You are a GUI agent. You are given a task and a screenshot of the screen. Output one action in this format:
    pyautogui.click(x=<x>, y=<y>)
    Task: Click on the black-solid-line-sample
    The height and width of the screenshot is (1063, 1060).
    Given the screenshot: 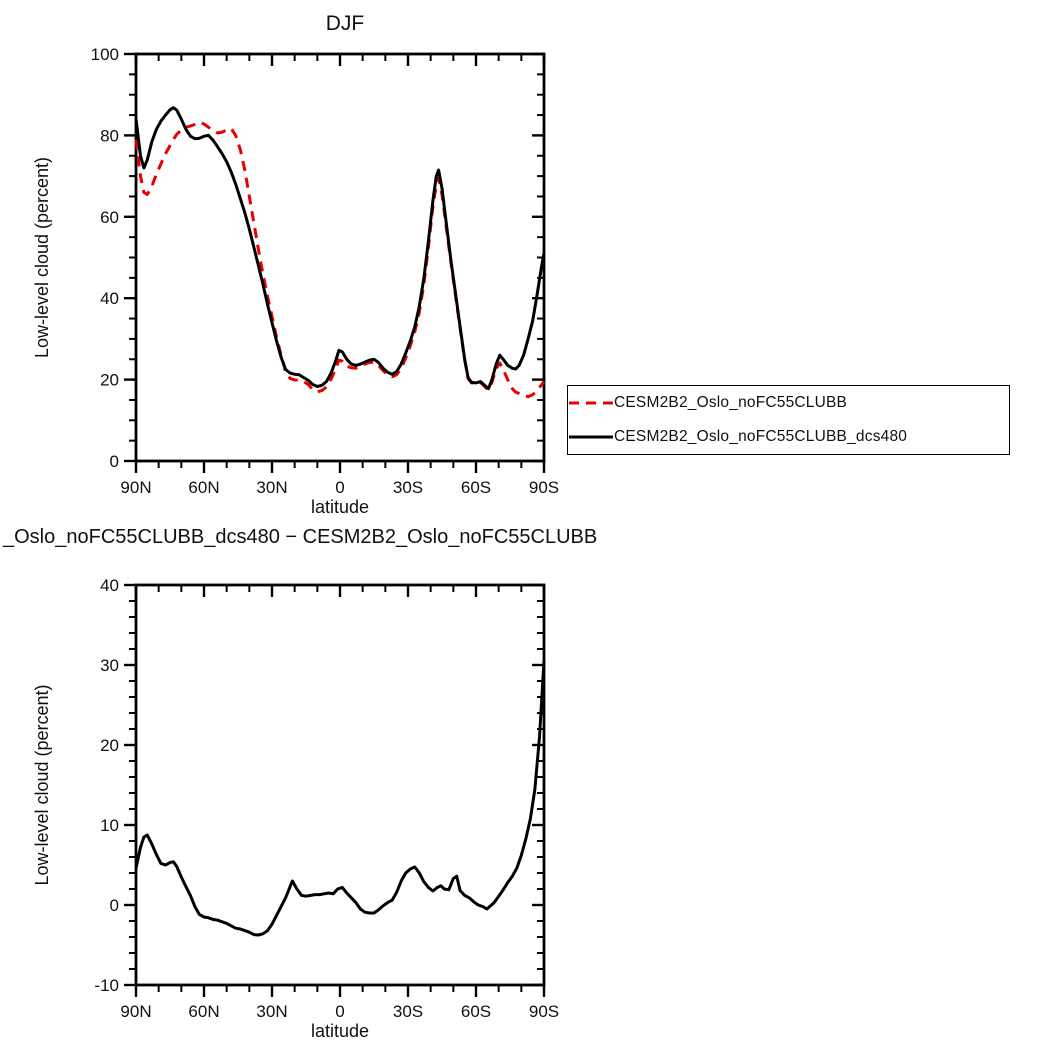 What is the action you would take?
    pyautogui.click(x=591, y=437)
    